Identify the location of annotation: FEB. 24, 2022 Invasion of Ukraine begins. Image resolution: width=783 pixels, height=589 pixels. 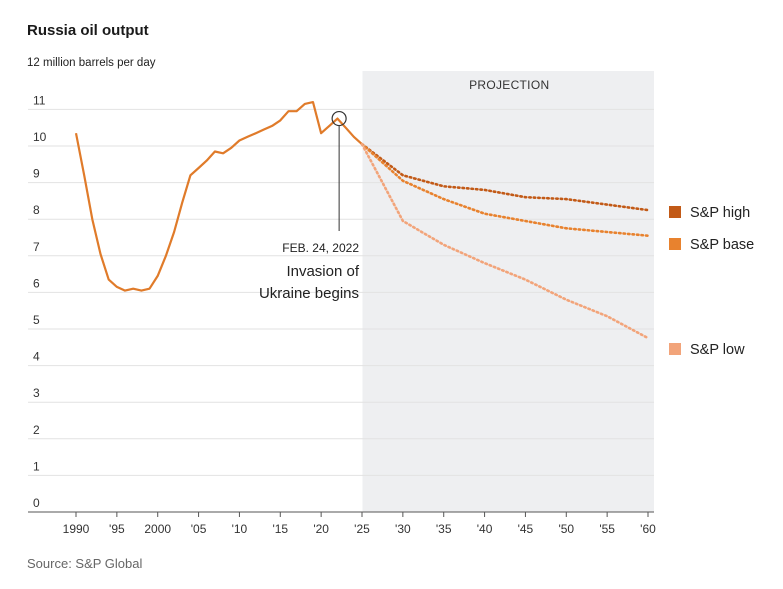
(309, 206).